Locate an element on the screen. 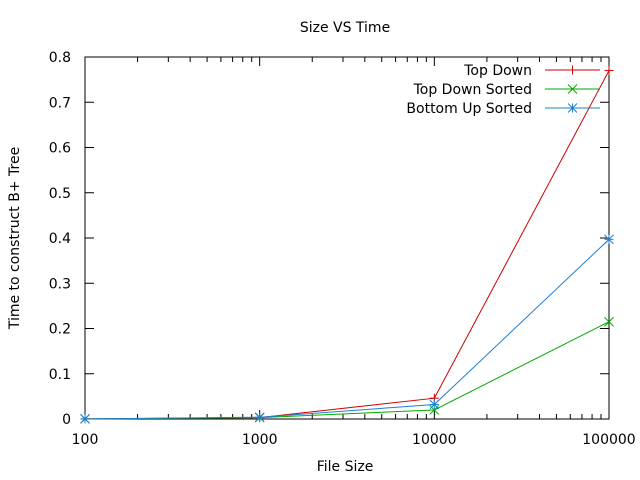 Image resolution: width=640 pixels, height=480 pixels. legend-marker-top-down-sorted is located at coordinates (572, 89).